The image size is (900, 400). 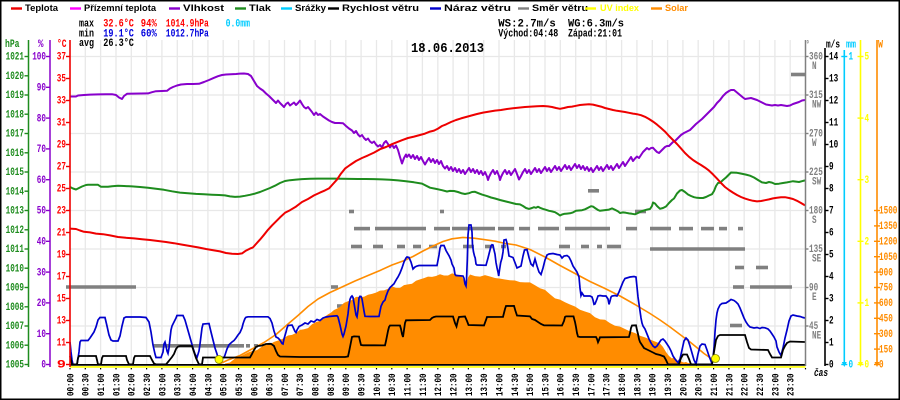 I want to click on svg-text: 1005, so click(x=15, y=366).